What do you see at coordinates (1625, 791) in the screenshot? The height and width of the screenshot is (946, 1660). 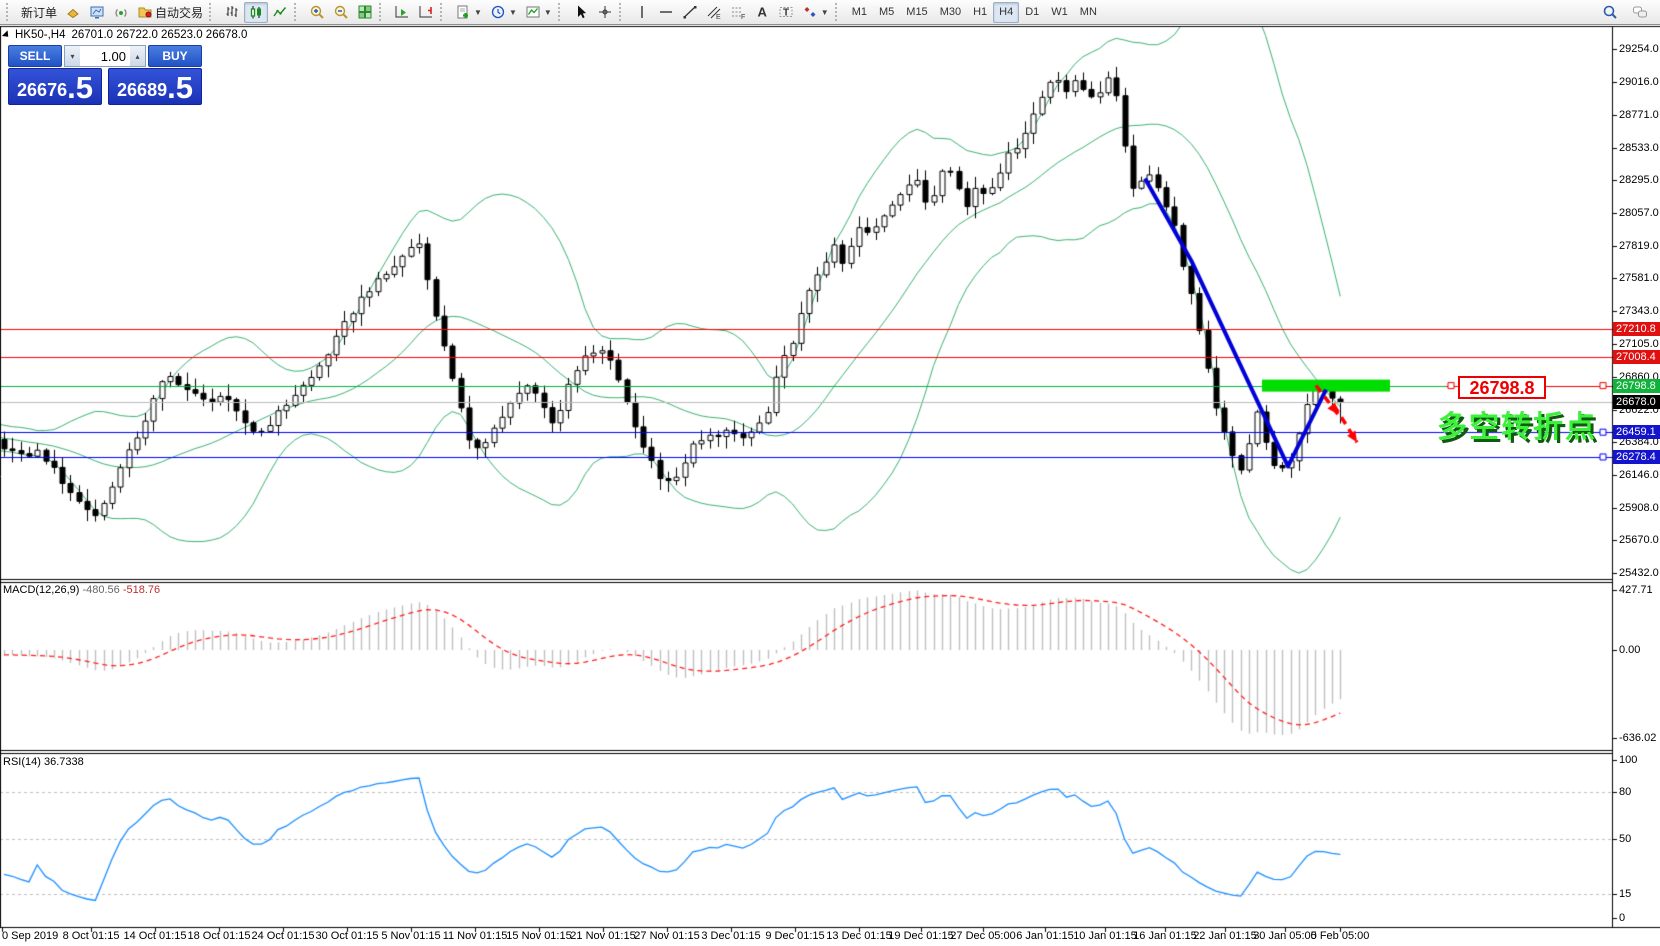 I see `rsi-axis-tick: 80` at bounding box center [1625, 791].